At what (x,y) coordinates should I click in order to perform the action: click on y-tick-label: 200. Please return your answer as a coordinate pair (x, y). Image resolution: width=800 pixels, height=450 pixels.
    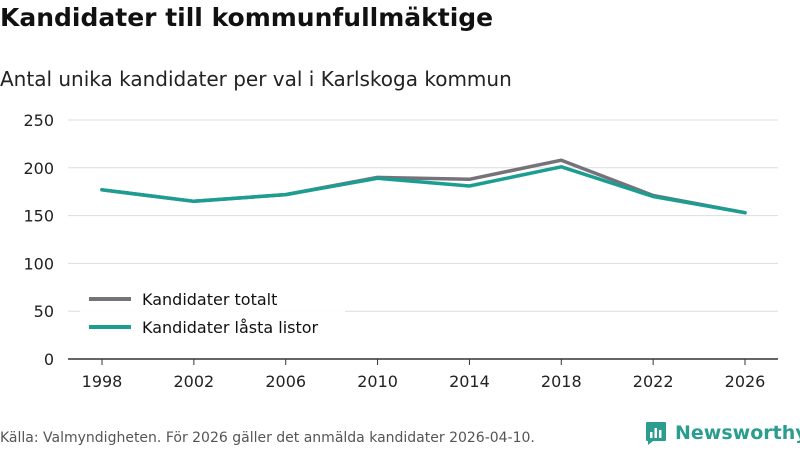
    Looking at the image, I should click on (38, 168).